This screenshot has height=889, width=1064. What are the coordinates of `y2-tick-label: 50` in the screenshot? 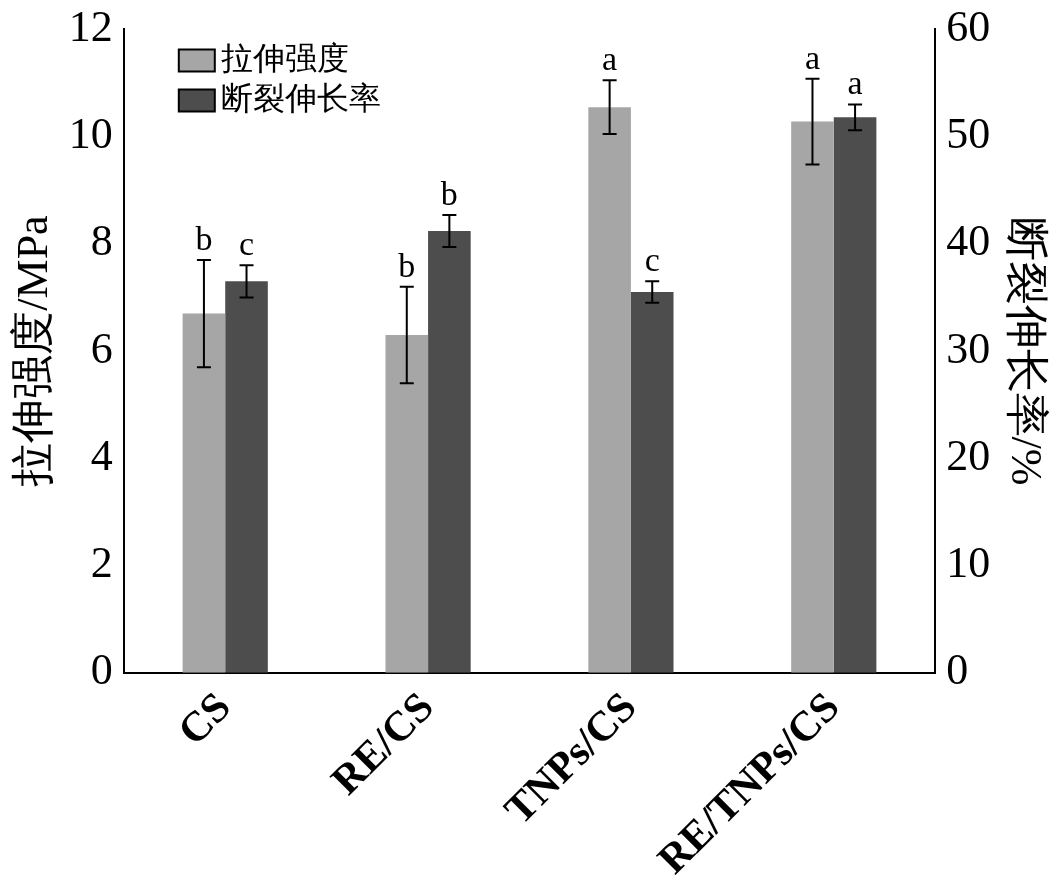 It's located at (968, 134).